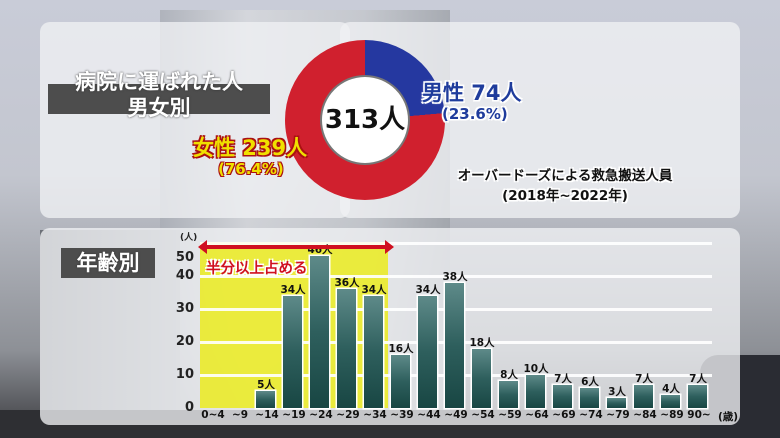 Image resolution: width=780 pixels, height=438 pixels. I want to click on bar-label: 18人, so click(482, 343).